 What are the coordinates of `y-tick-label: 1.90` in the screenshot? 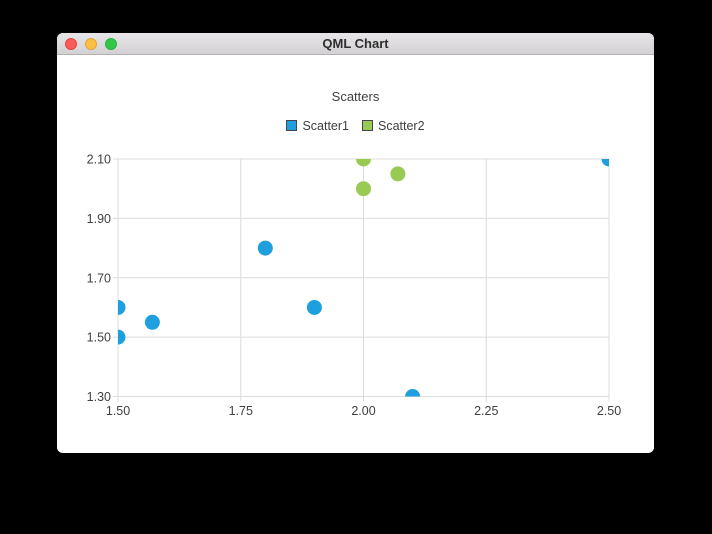 It's located at (99, 219).